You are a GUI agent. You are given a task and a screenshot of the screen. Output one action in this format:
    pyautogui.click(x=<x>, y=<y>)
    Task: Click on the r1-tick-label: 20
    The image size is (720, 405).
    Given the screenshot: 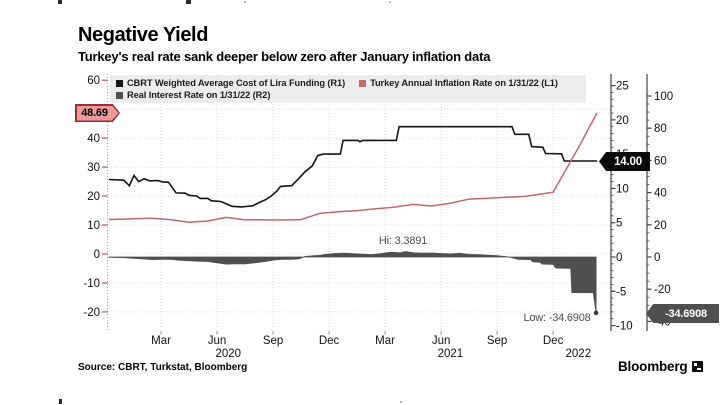 What is the action you would take?
    pyautogui.click(x=622, y=121)
    